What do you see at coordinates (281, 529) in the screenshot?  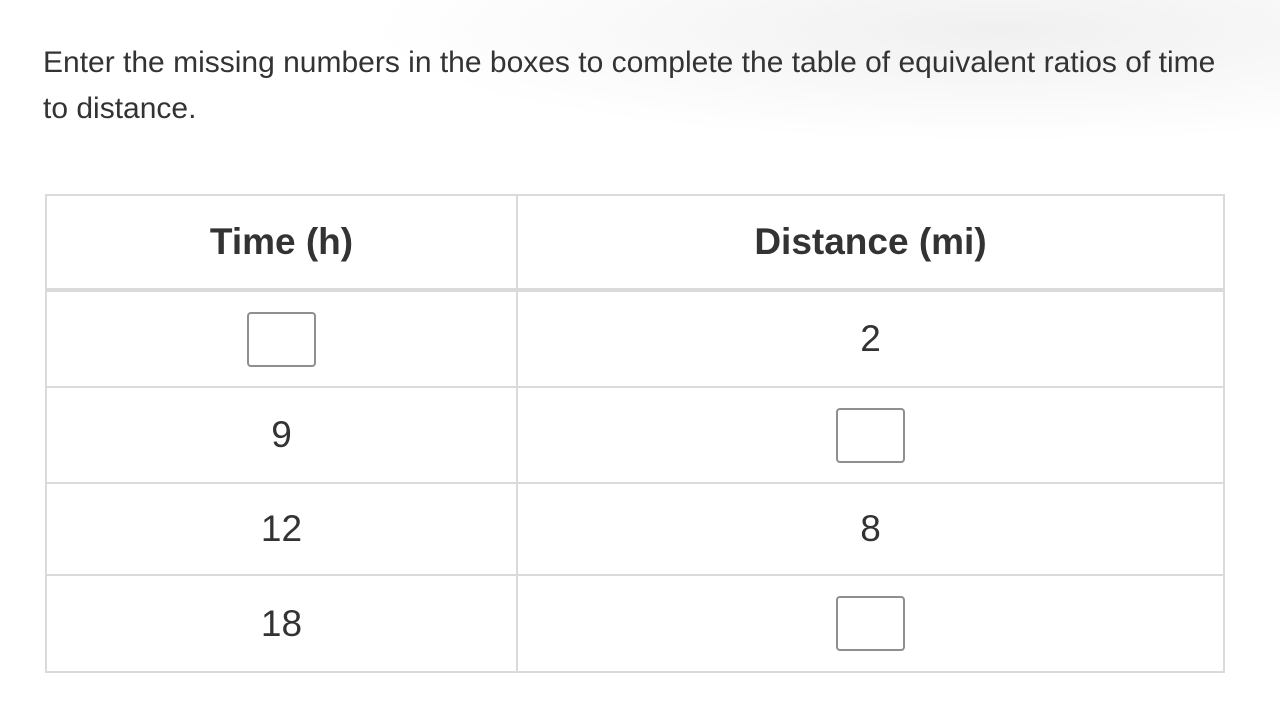 I see `time-cell: 12` at bounding box center [281, 529].